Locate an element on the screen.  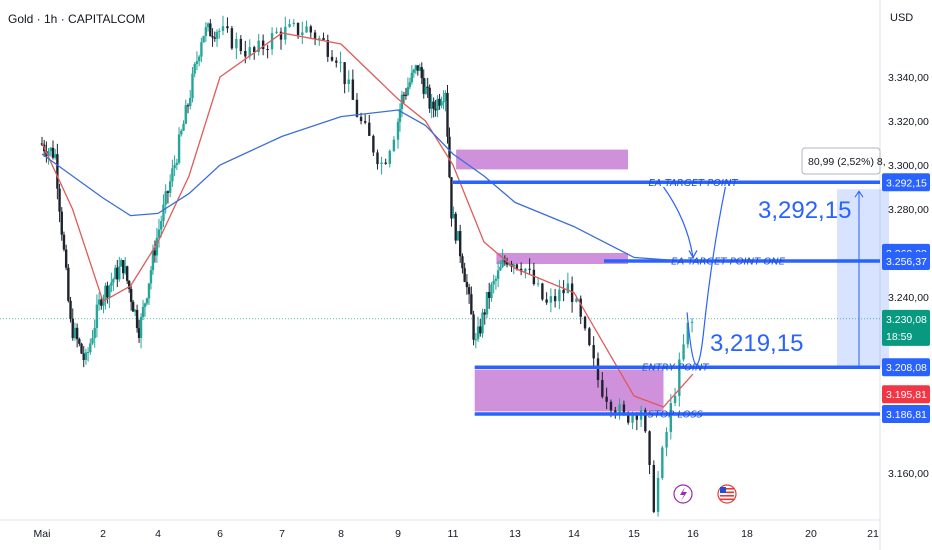
measure-arrow-head is located at coordinates (859, 194).